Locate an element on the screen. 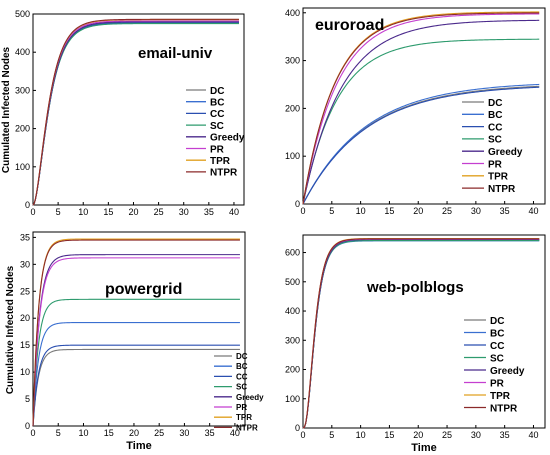 The image size is (550, 455). series-line-cc is located at coordinates (421, 145).